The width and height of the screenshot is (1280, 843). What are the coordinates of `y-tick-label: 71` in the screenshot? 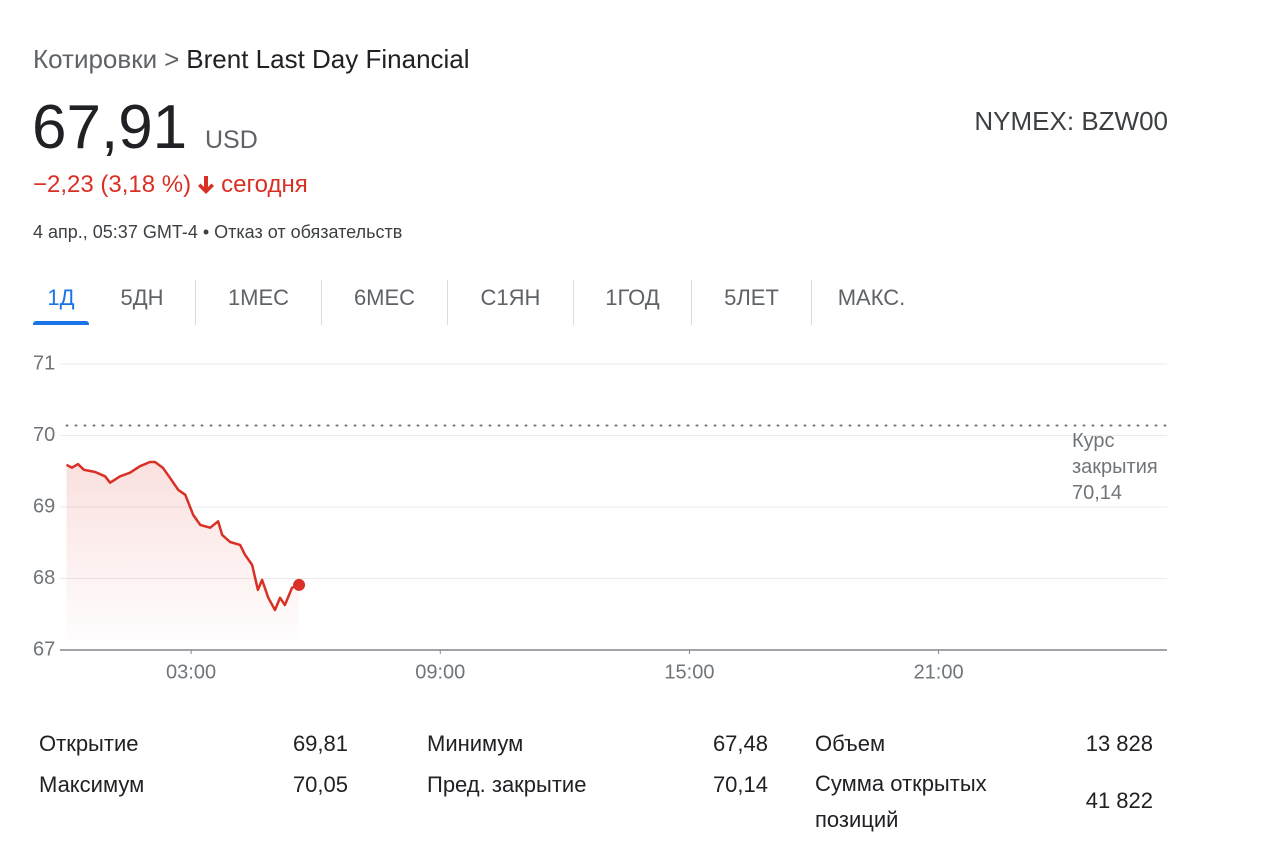 It's located at (44, 363).